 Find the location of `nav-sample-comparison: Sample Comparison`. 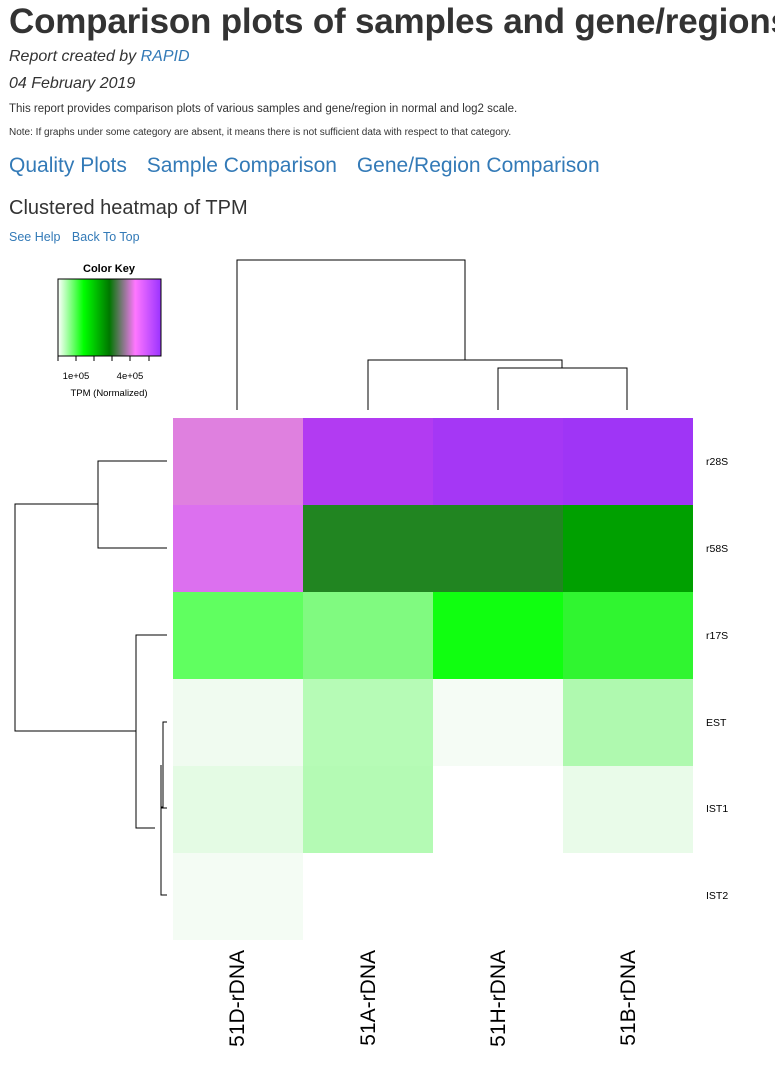

nav-sample-comparison: Sample Comparison is located at coordinates (241, 165).